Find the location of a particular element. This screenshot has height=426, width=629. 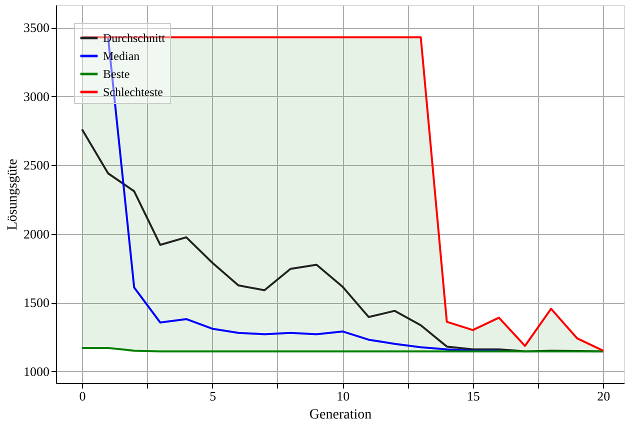

y-tick-label: 3500 is located at coordinates (37, 28).